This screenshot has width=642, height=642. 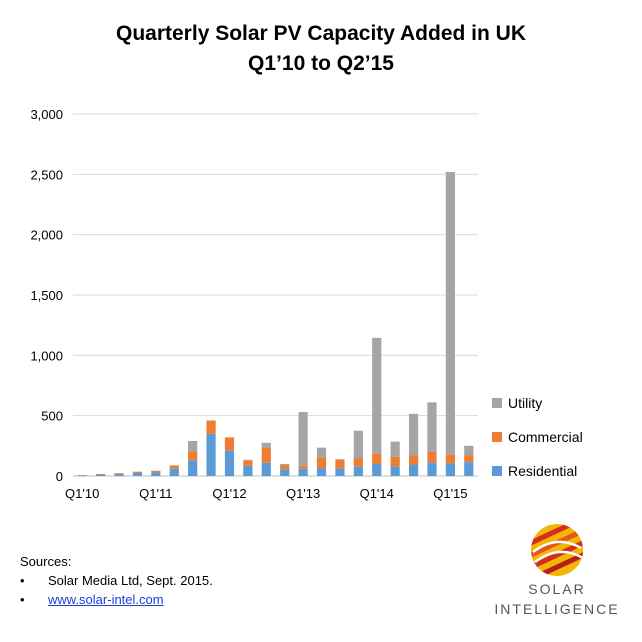 I want to click on legend-label-utility: Utility, so click(x=525, y=403).